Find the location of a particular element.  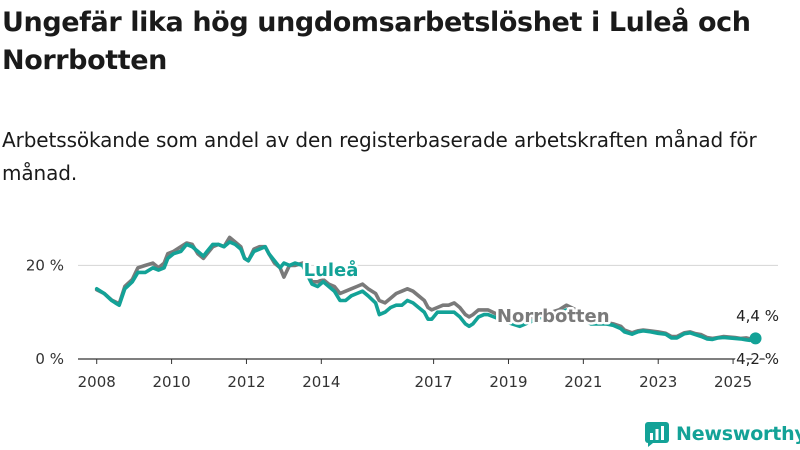

x-tick-label: 2014 is located at coordinates (321, 382).